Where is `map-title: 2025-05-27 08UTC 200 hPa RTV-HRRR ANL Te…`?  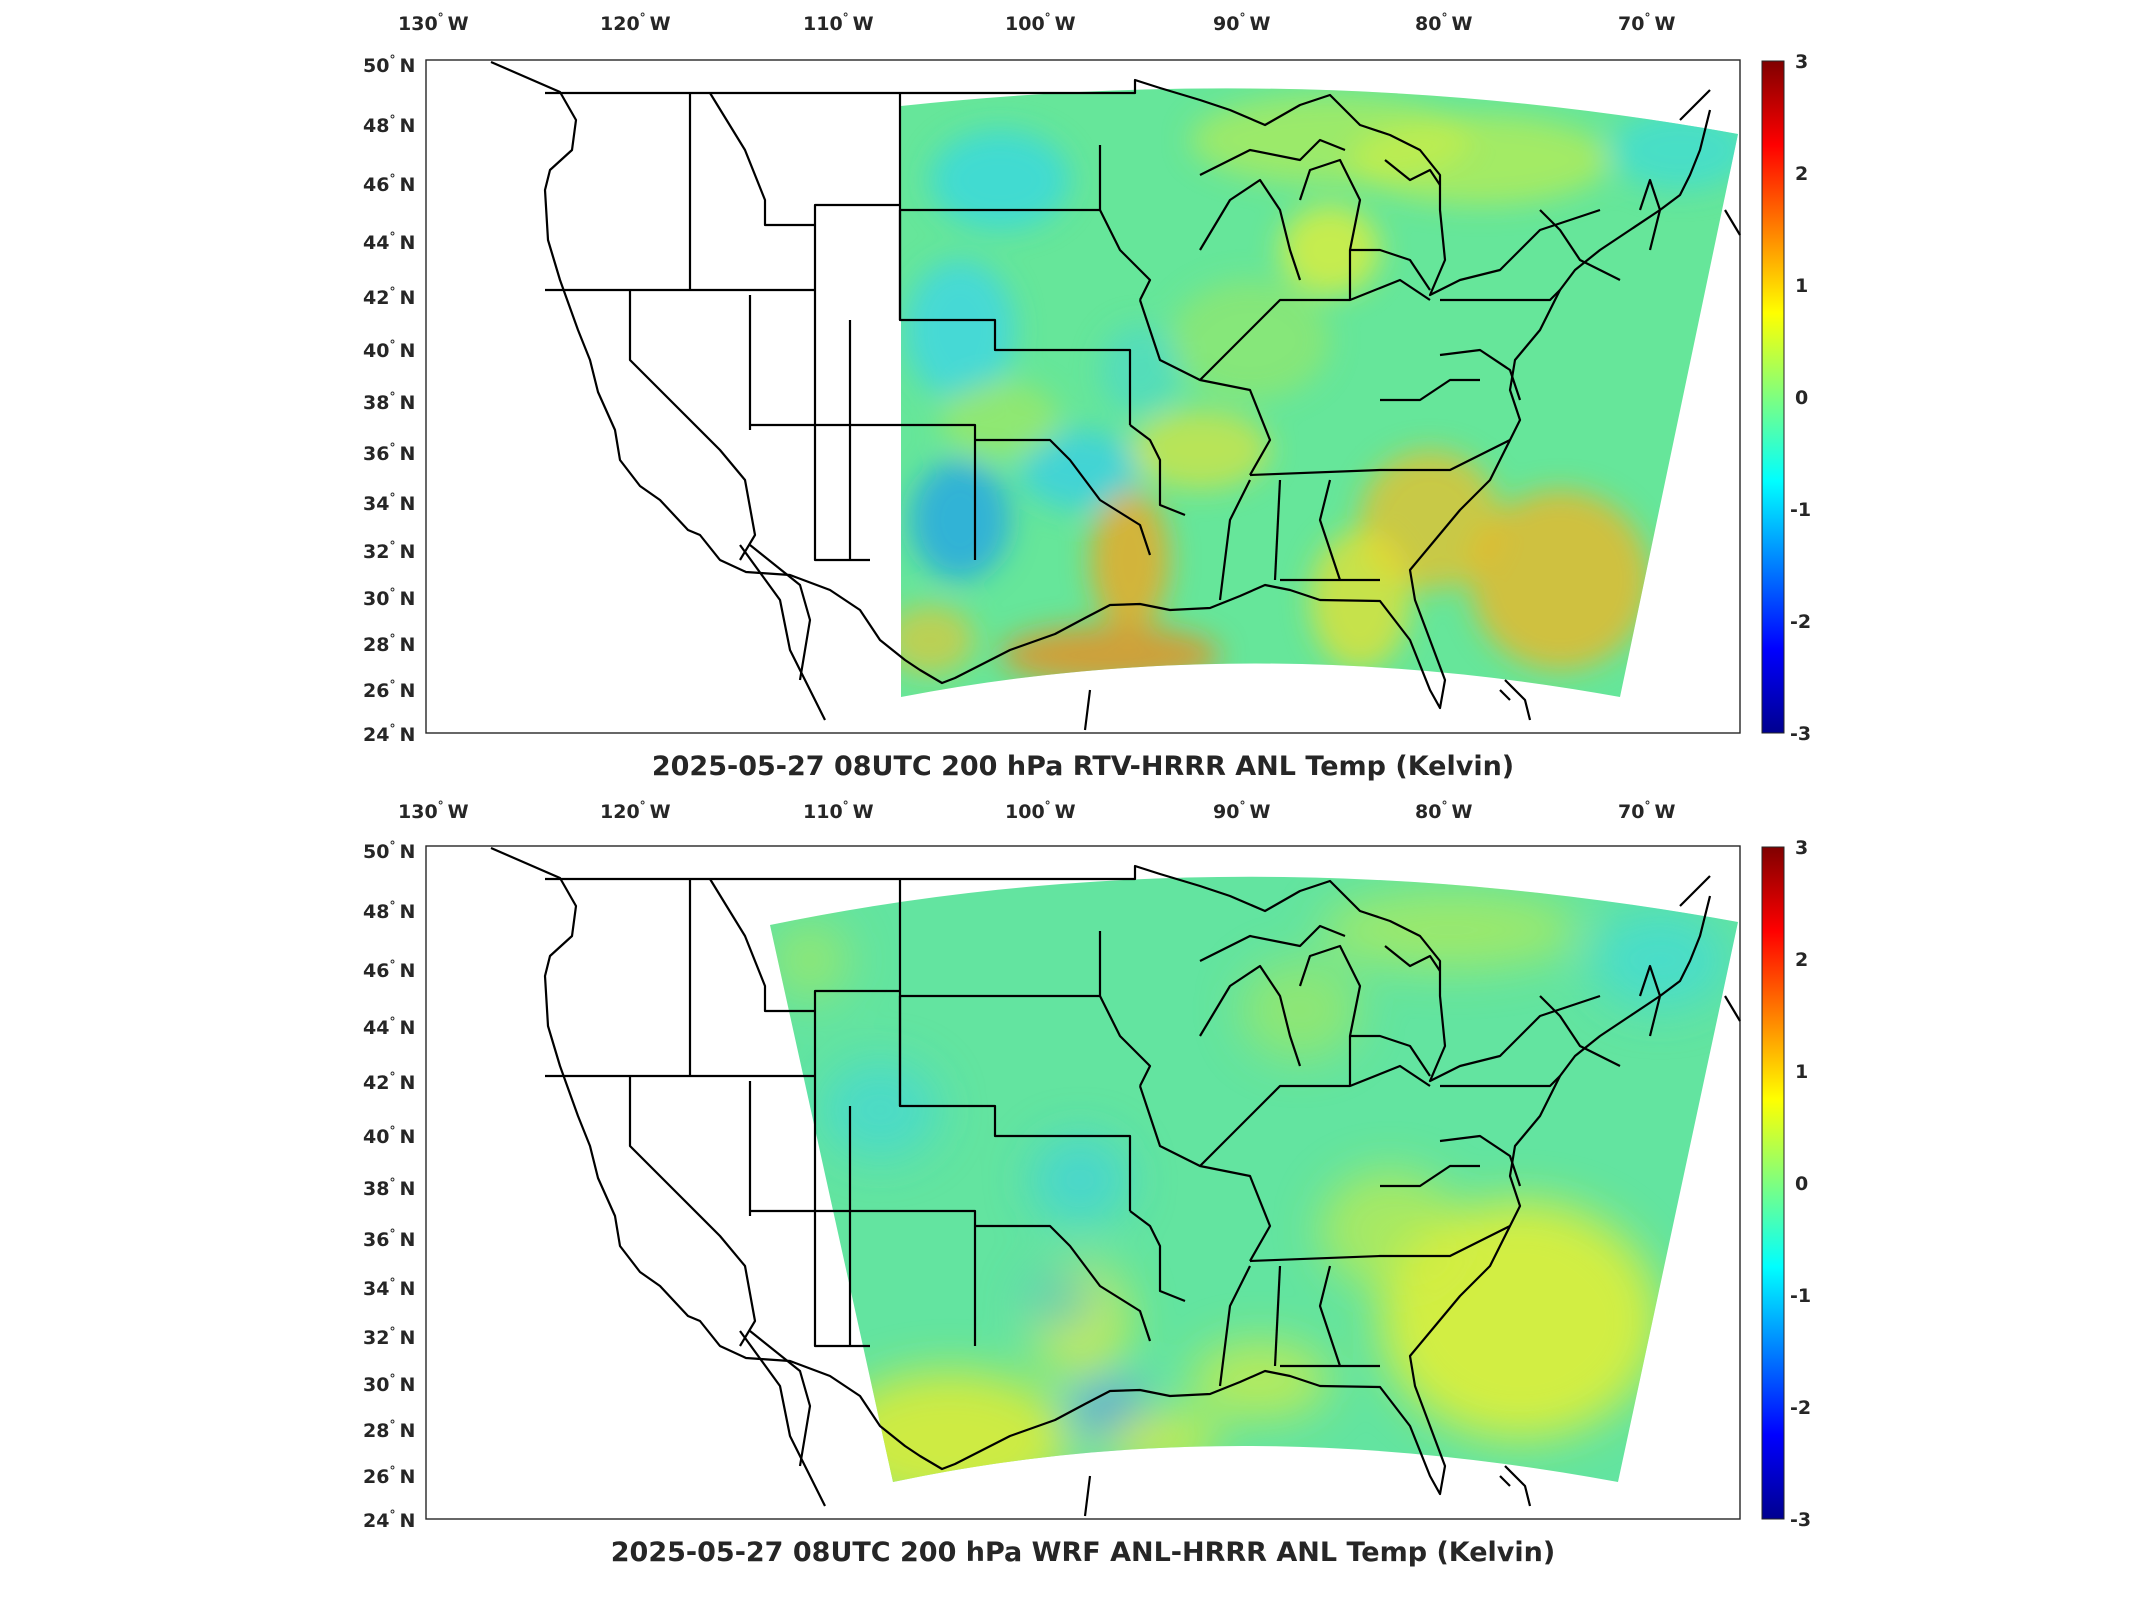 map-title: 2025-05-27 08UTC 200 hPa RTV-HRRR ANL Te… is located at coordinates (1083, 766).